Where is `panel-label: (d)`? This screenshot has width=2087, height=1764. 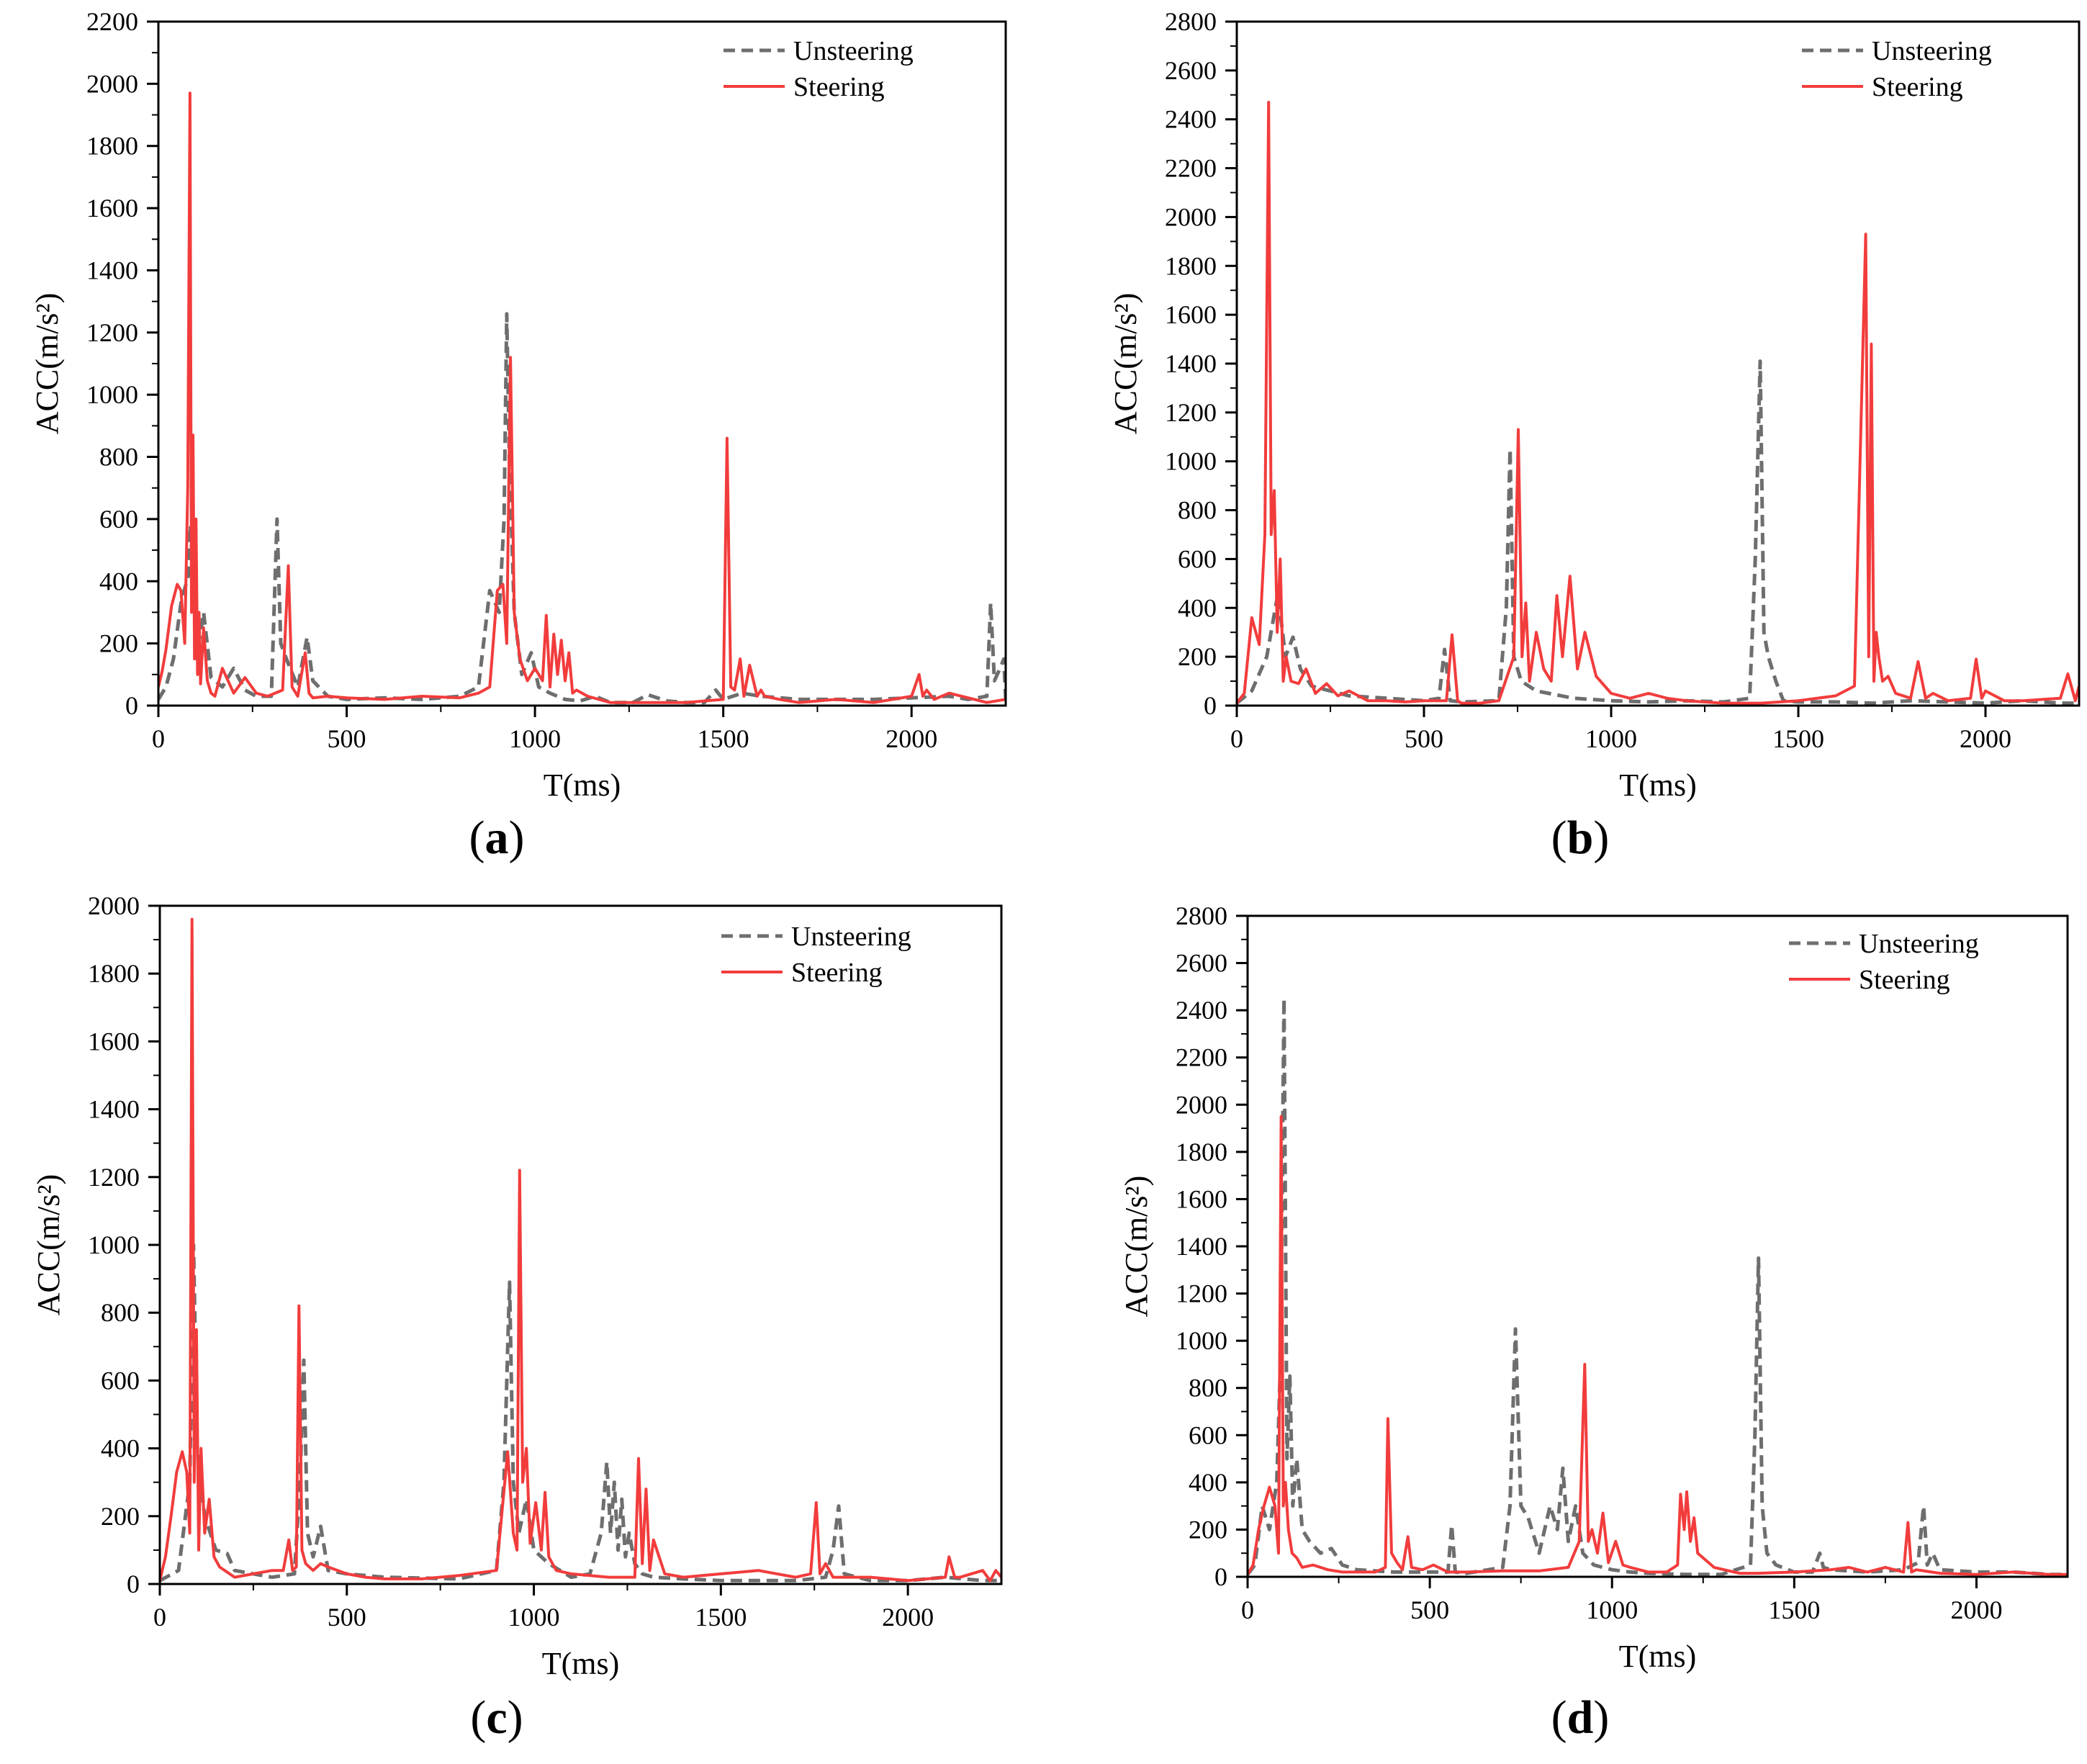
panel-label: (d) is located at coordinates (1580, 1717).